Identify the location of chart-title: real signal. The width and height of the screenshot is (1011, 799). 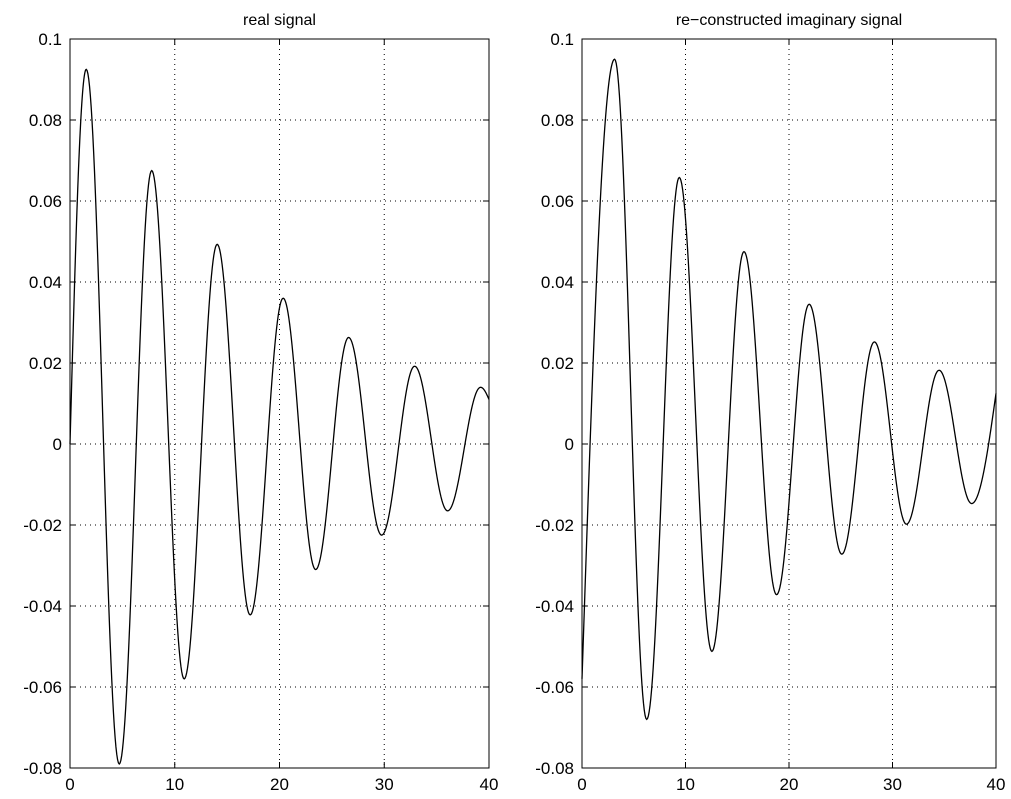
(279, 20).